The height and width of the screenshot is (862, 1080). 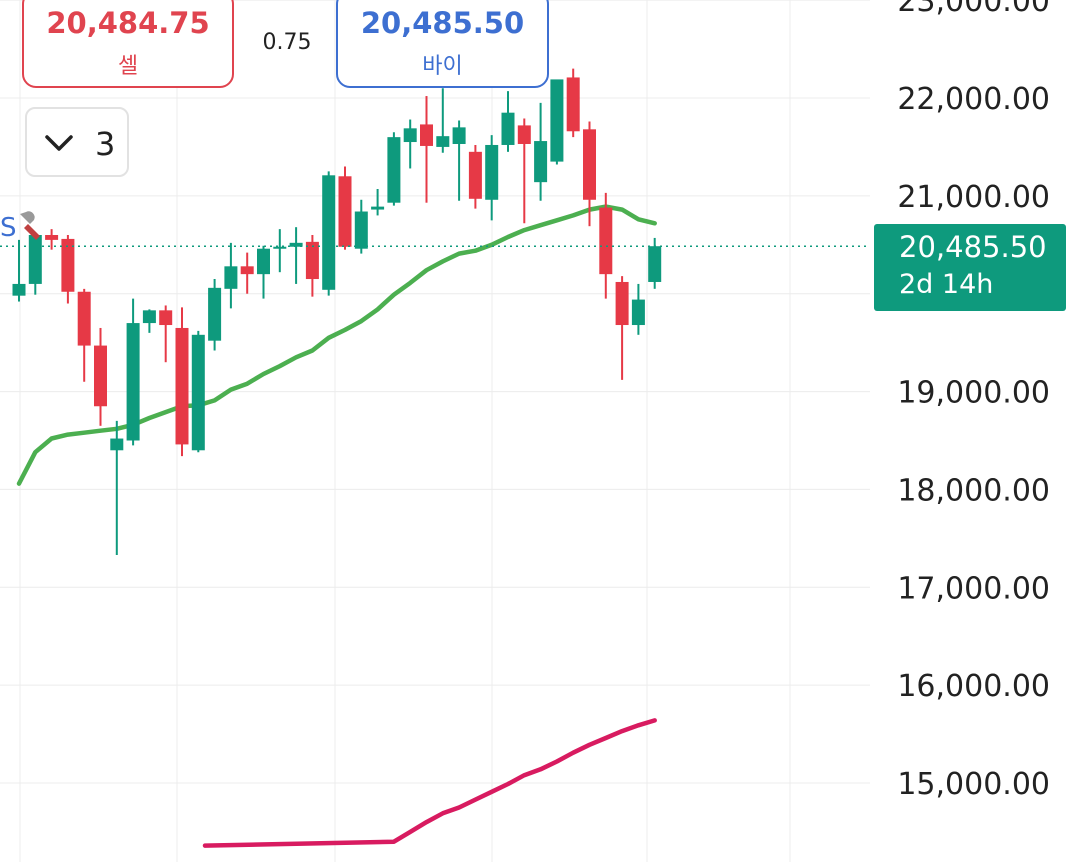 I want to click on indicators-collapse-button: 3, so click(x=77, y=142).